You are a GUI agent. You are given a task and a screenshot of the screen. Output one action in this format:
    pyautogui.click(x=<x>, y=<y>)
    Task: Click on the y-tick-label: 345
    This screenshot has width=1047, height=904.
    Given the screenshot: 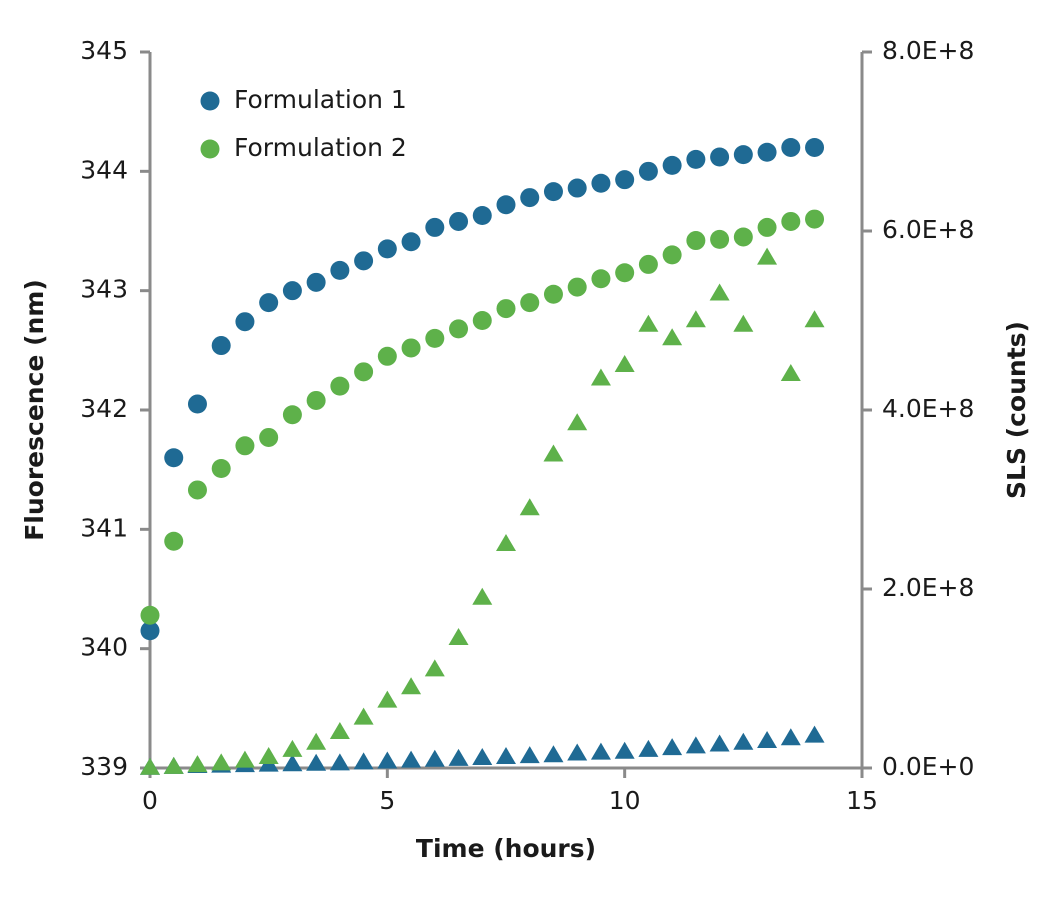 What is the action you would take?
    pyautogui.click(x=104, y=50)
    